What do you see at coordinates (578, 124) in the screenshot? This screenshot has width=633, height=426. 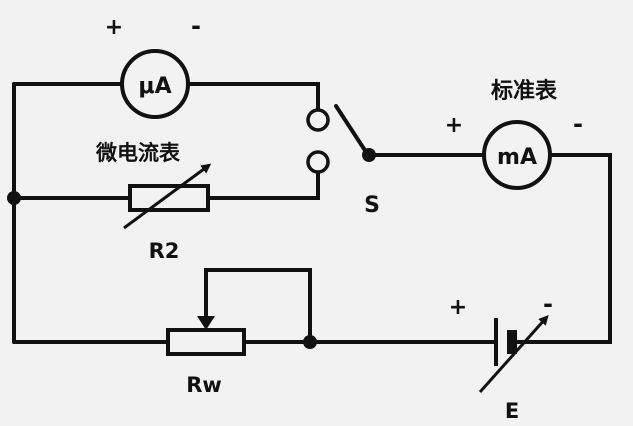 I see `standard-minus-sign: -` at bounding box center [578, 124].